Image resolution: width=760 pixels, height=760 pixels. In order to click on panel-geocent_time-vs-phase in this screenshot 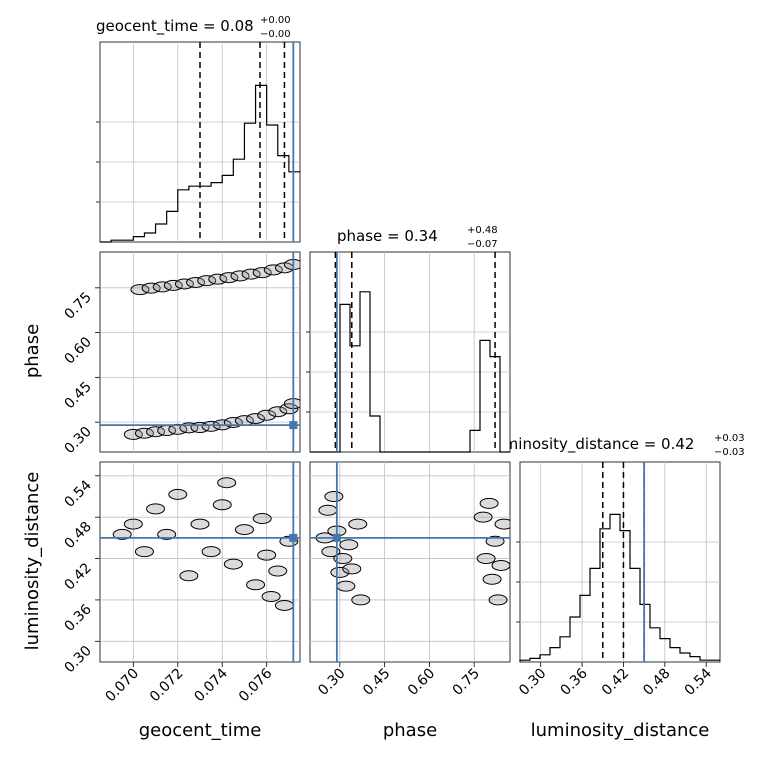, I will do `click(200, 352)`.